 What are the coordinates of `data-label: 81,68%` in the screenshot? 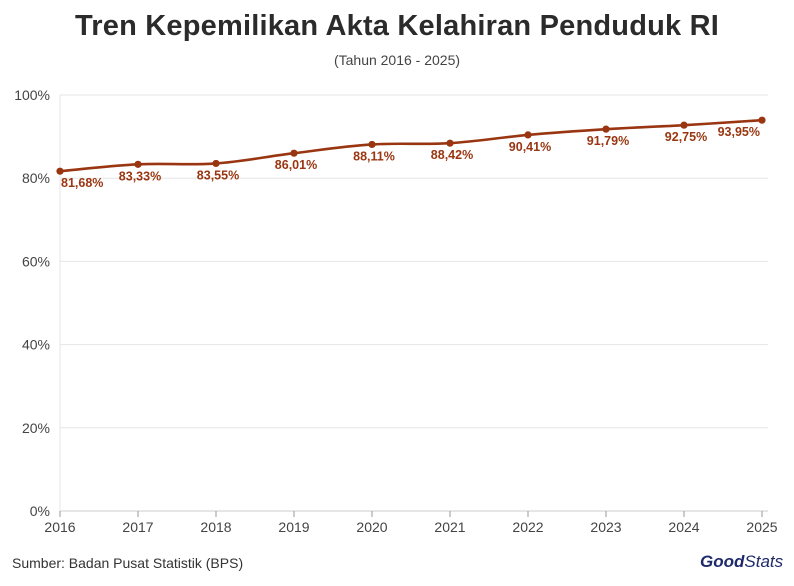 It's located at (82, 183).